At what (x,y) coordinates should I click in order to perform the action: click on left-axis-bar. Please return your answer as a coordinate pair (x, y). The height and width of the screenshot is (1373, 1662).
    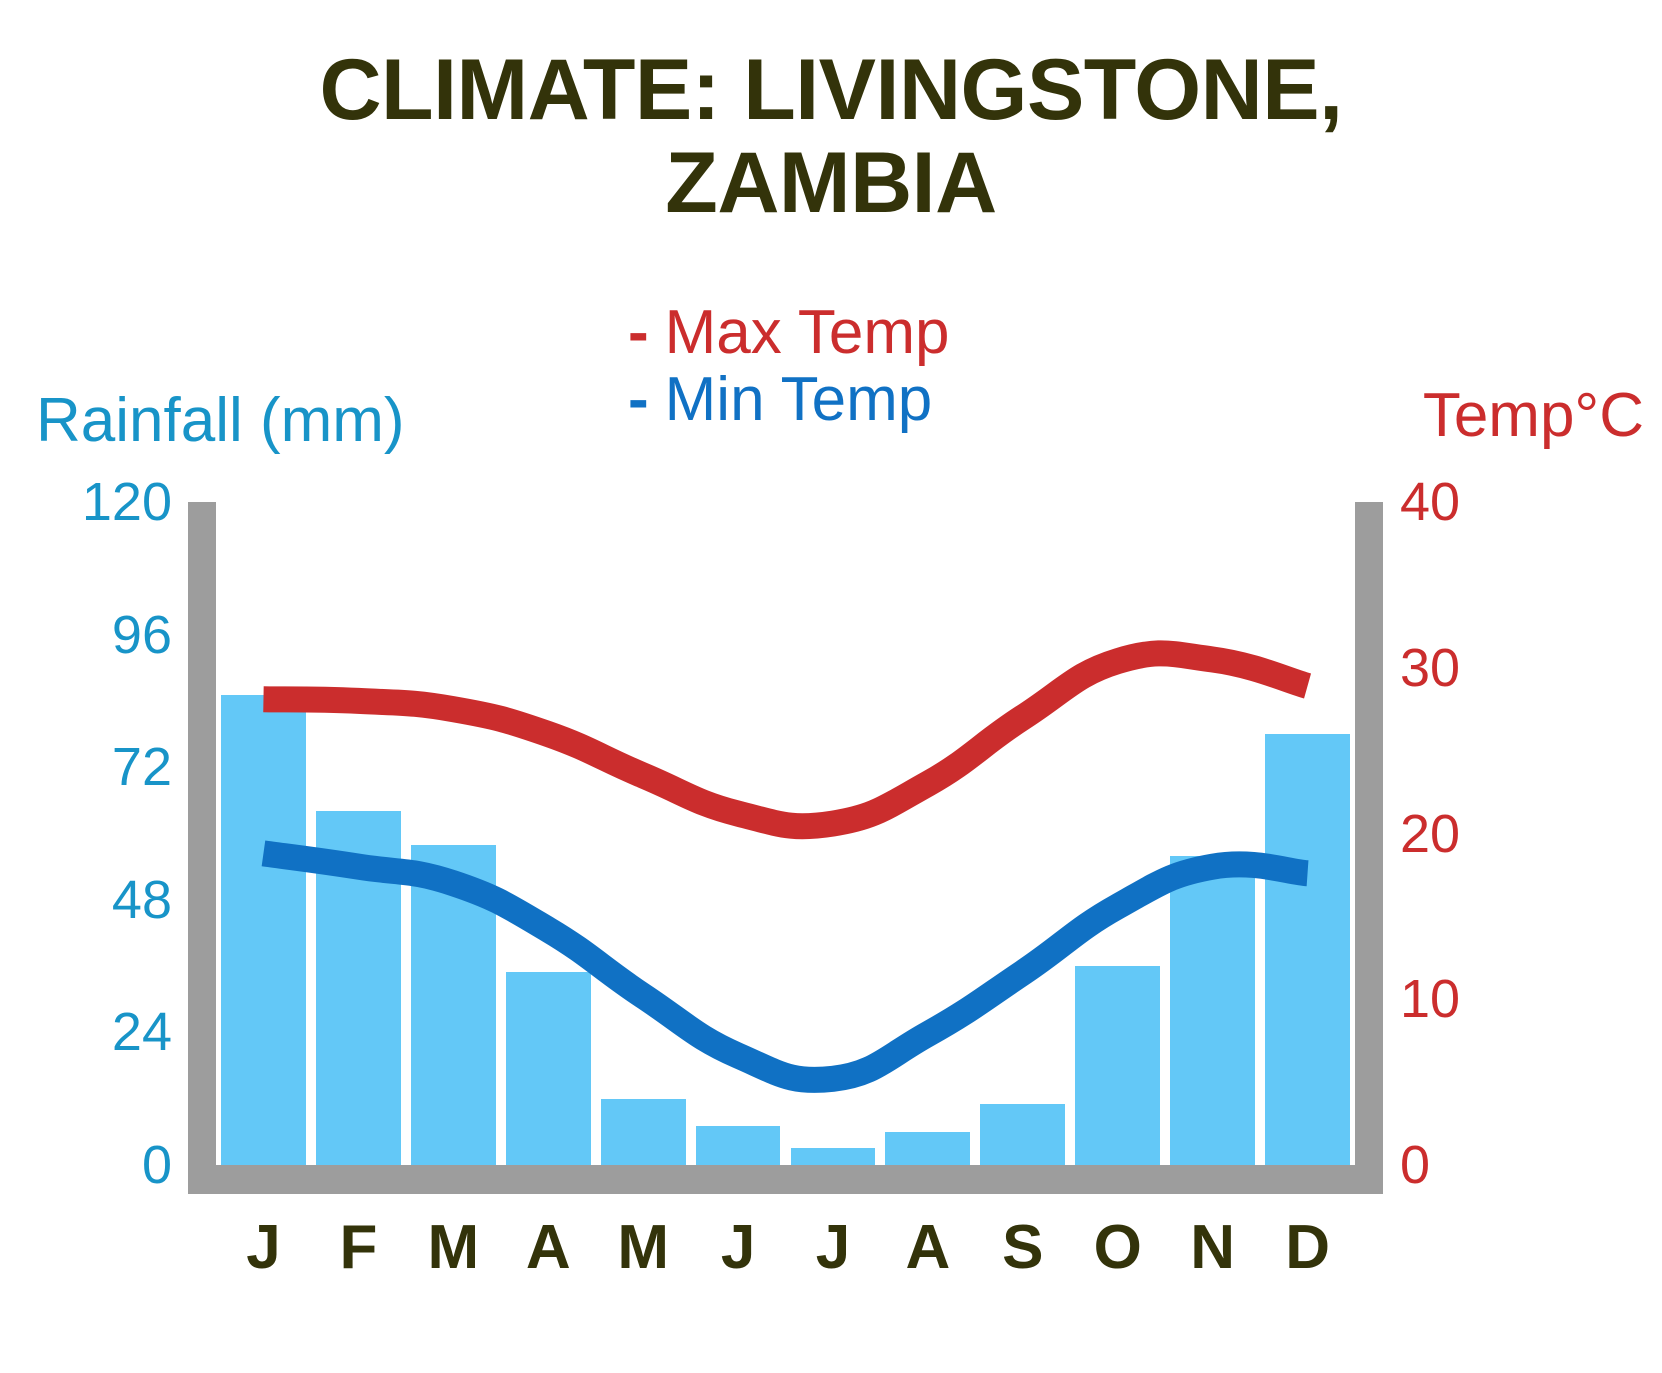
    Looking at the image, I should click on (202, 833).